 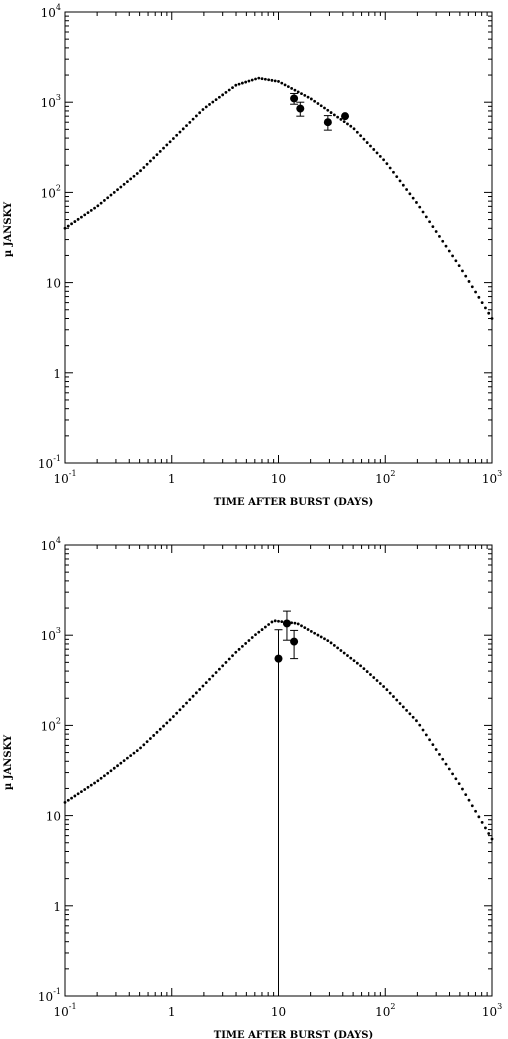 I want to click on y-tick-label: 10, so click(x=53, y=817).